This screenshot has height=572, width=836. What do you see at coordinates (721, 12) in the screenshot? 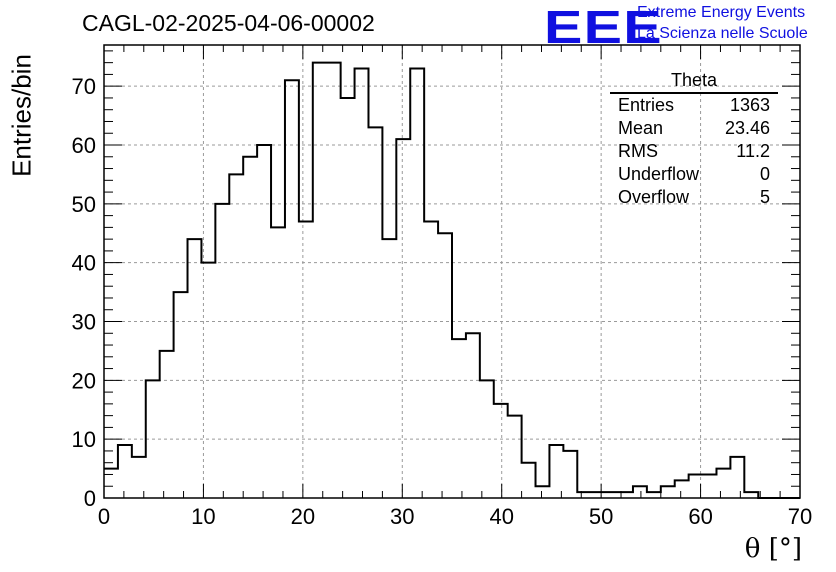
I see `logo-line-1: Extreme Energy Events` at bounding box center [721, 12].